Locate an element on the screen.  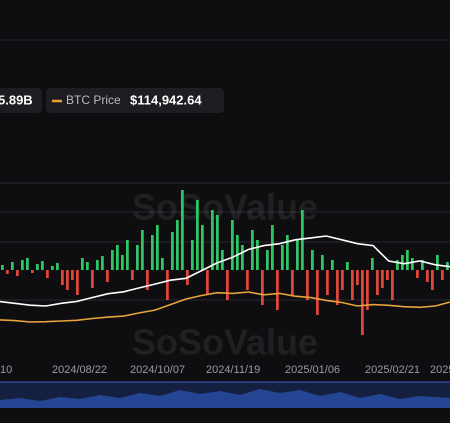
legend-value: 5.89B is located at coordinates (16, 99).